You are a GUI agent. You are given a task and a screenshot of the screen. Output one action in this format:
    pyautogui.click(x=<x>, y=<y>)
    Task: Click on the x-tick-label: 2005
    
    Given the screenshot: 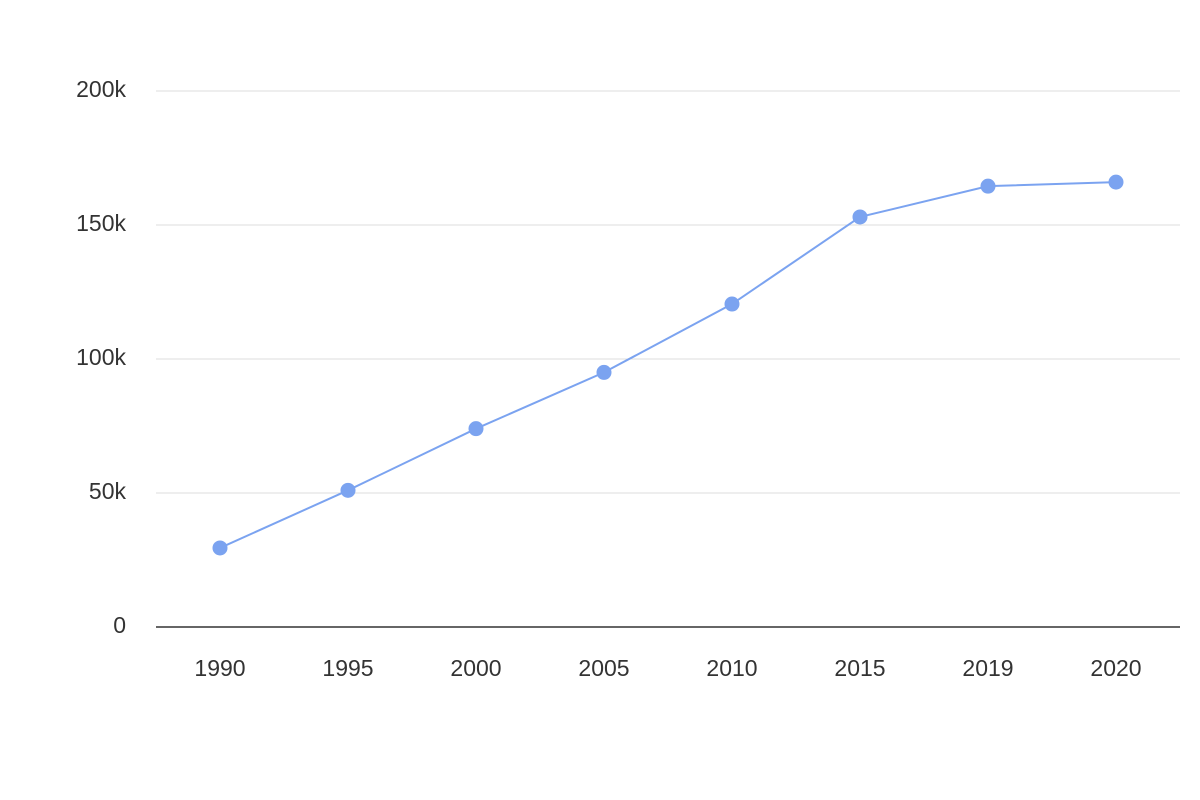 What is the action you would take?
    pyautogui.click(x=603, y=668)
    